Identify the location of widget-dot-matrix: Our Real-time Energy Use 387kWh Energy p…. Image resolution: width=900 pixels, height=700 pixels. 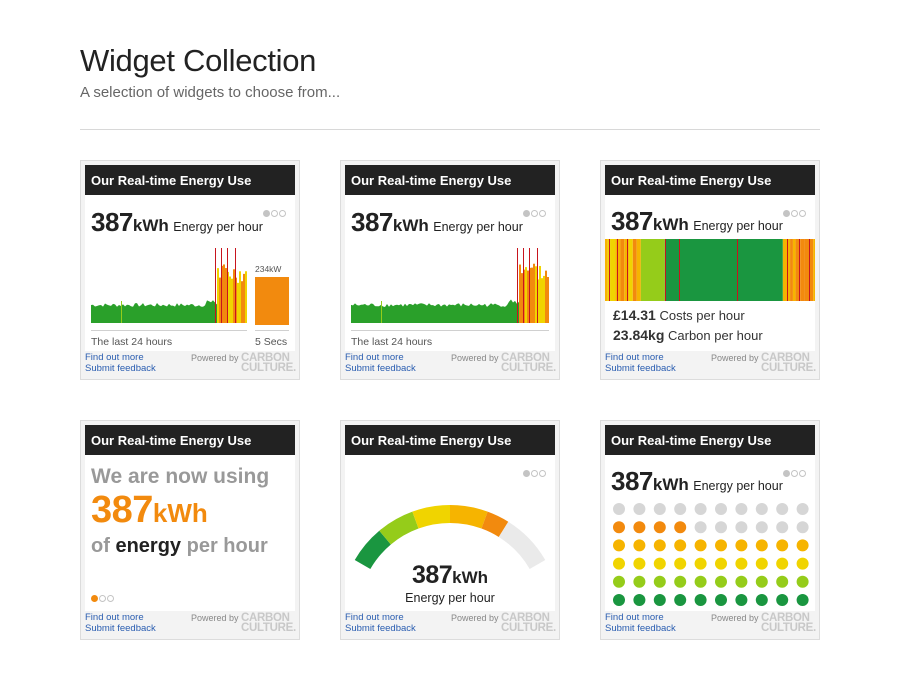
(710, 530).